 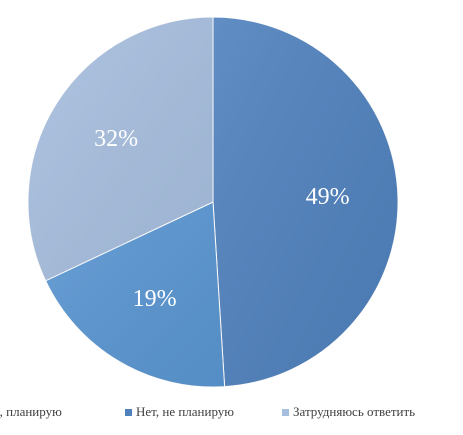 I want to click on slice-undecided-label: 32%, so click(x=116, y=139).